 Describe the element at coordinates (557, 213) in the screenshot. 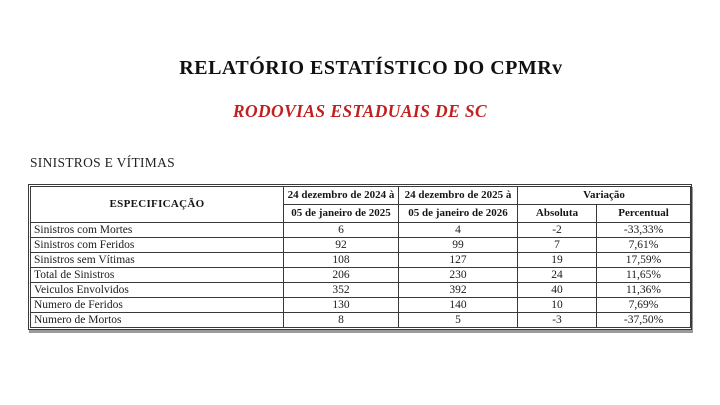

I see `column-header-absoluta: Absoluta` at that location.